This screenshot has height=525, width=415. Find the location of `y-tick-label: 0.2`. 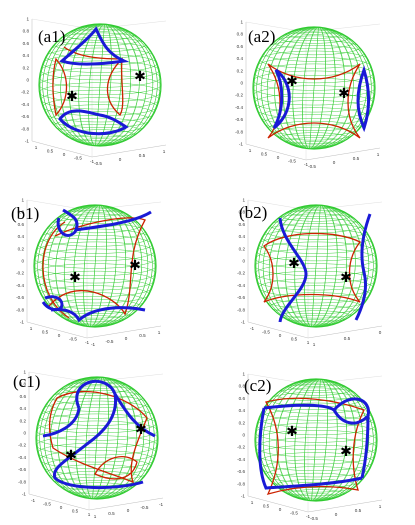

y-tick-label: 0.2 is located at coordinates (26, 67).